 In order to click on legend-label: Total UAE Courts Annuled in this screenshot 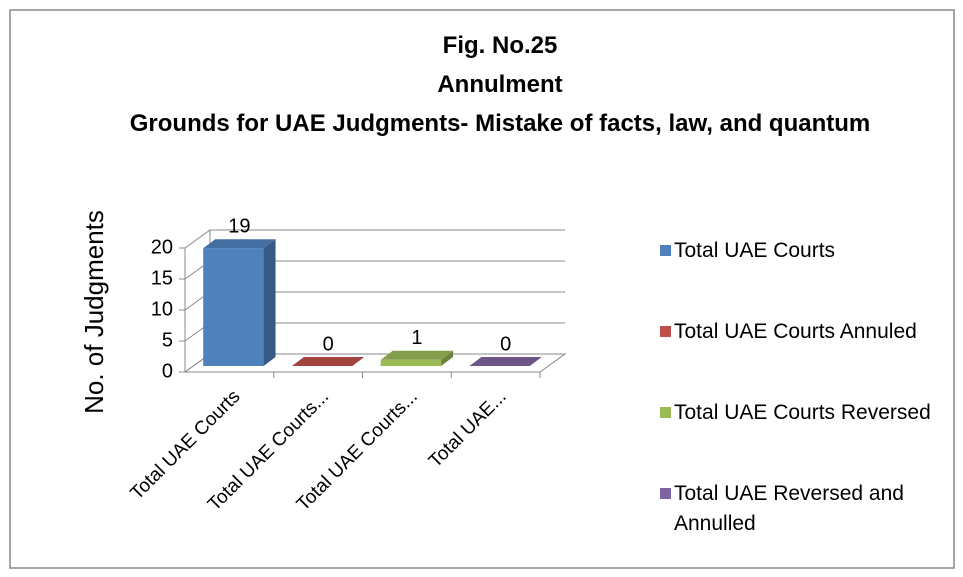, I will do `click(795, 331)`.